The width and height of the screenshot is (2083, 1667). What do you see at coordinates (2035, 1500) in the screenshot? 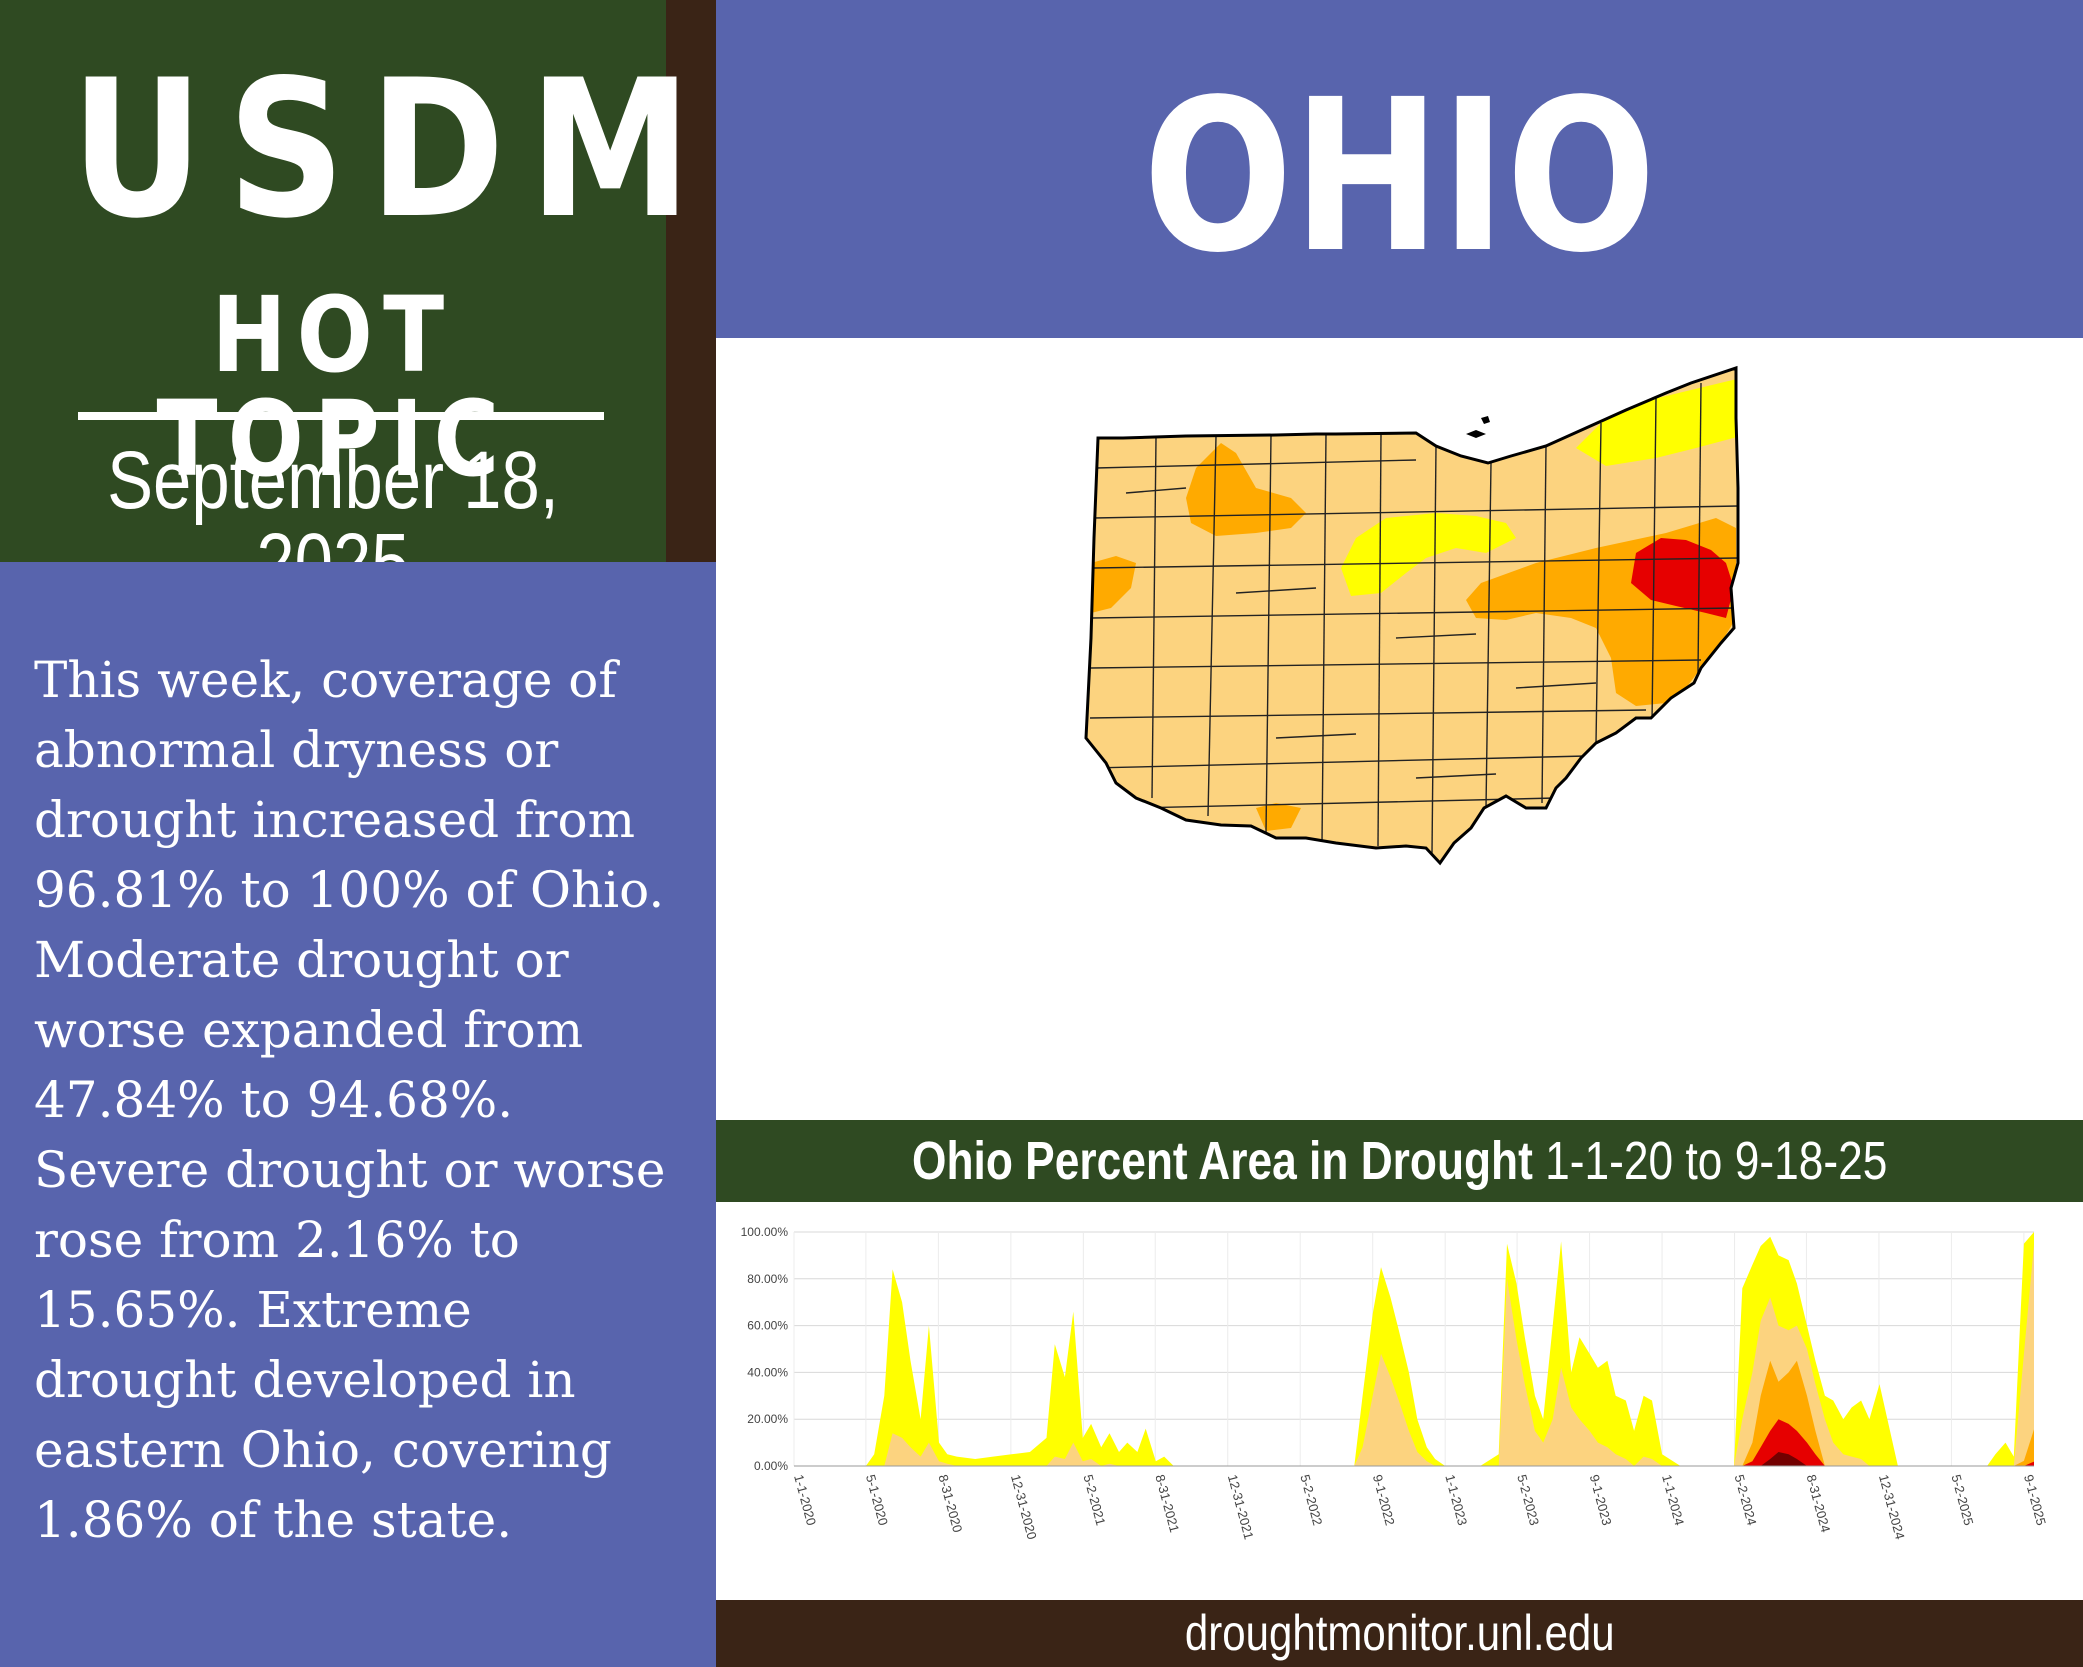
I see `x-tick-label: 9-1-2025` at bounding box center [2035, 1500].